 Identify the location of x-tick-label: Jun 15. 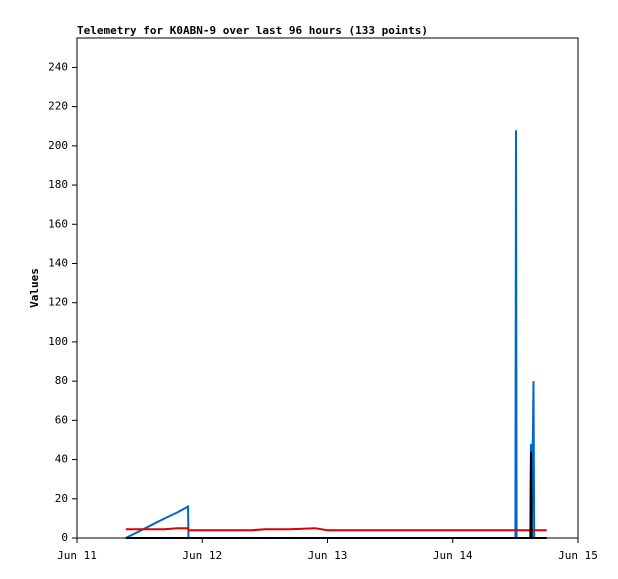
(578, 555).